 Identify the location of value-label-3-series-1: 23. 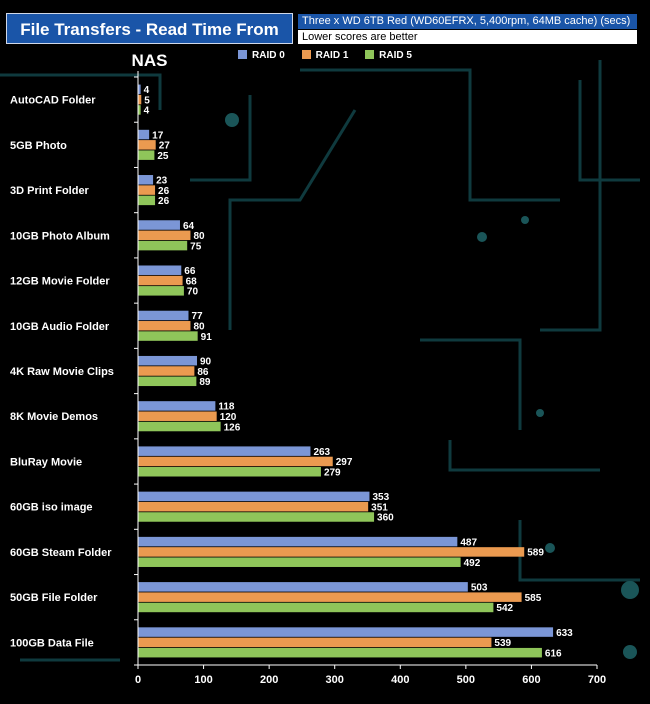
(162, 181).